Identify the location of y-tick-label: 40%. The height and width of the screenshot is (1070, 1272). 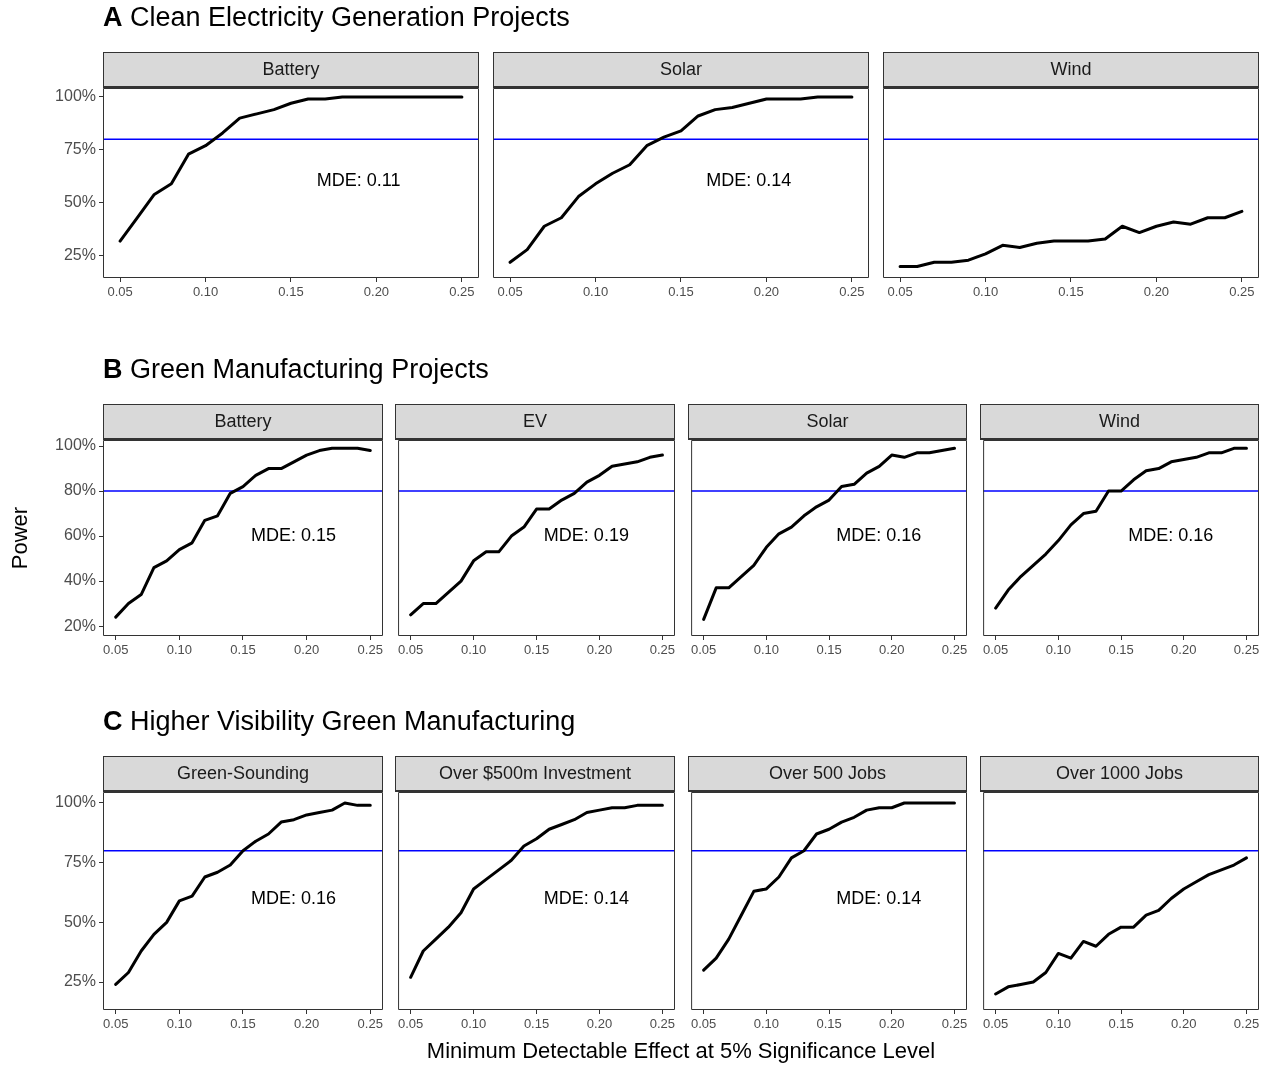
(79, 580).